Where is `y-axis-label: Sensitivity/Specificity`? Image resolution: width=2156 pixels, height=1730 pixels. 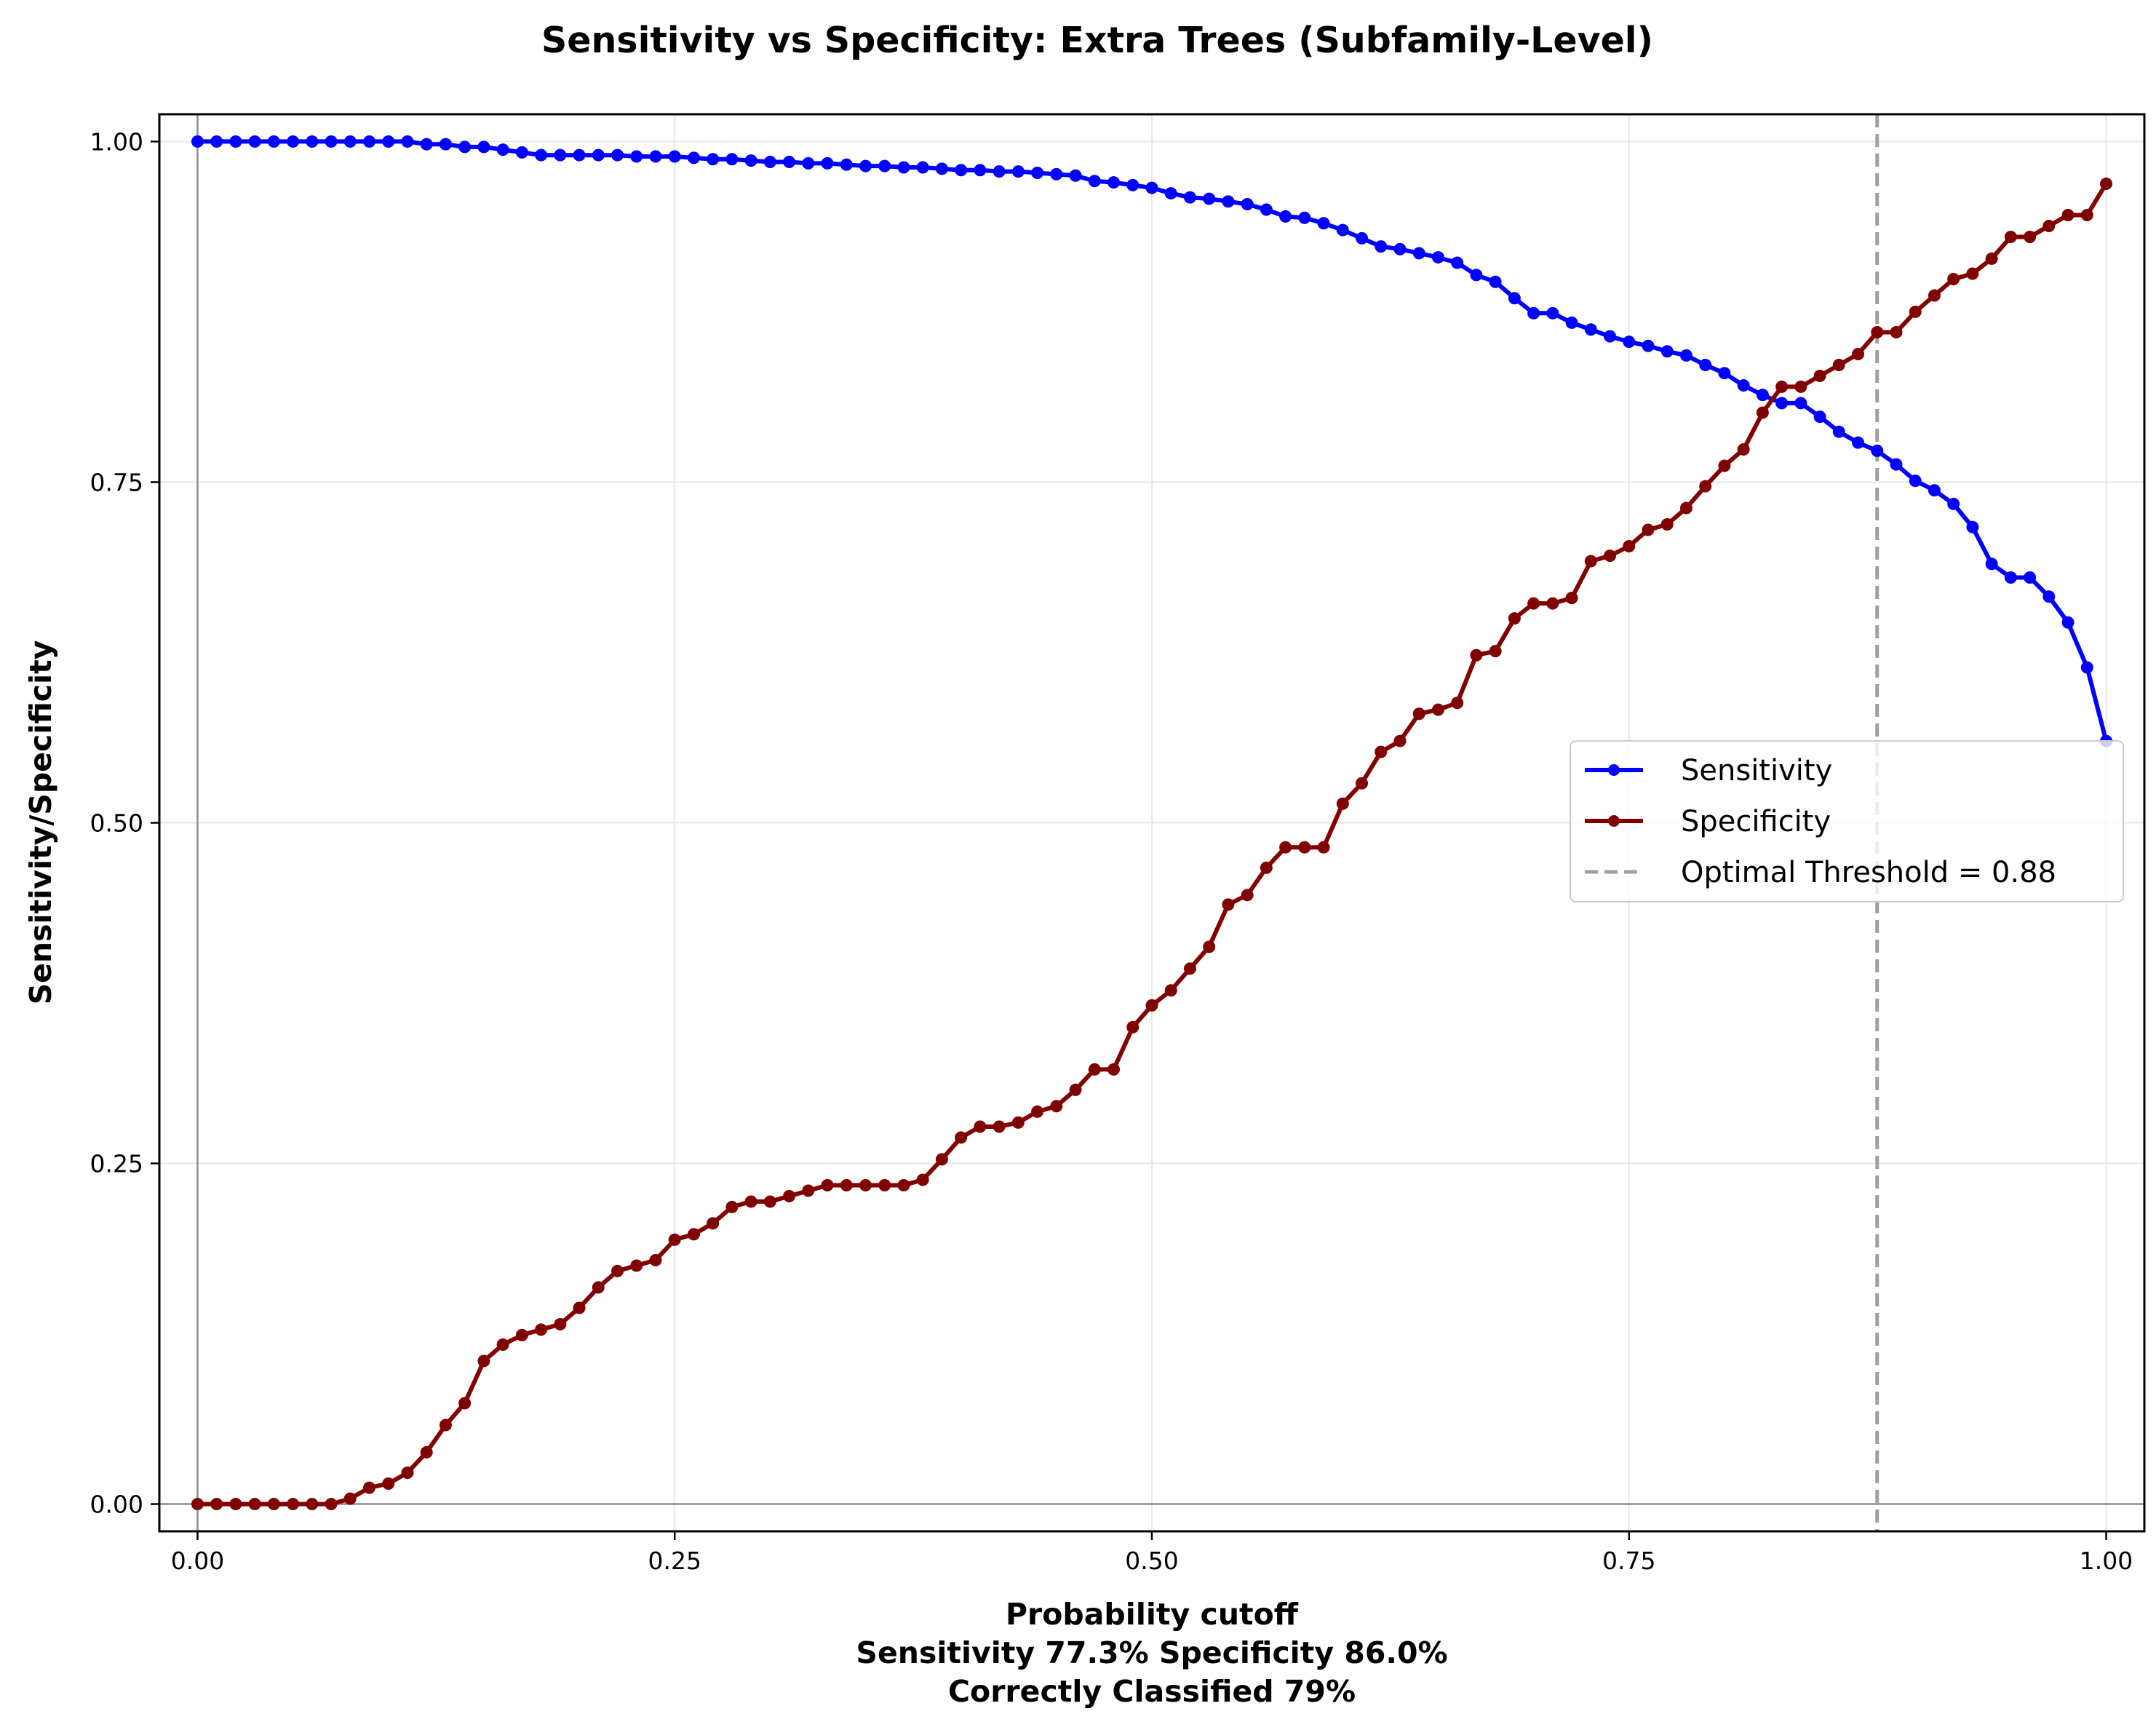
y-axis-label: Sensitivity/Specificity is located at coordinates (41, 822).